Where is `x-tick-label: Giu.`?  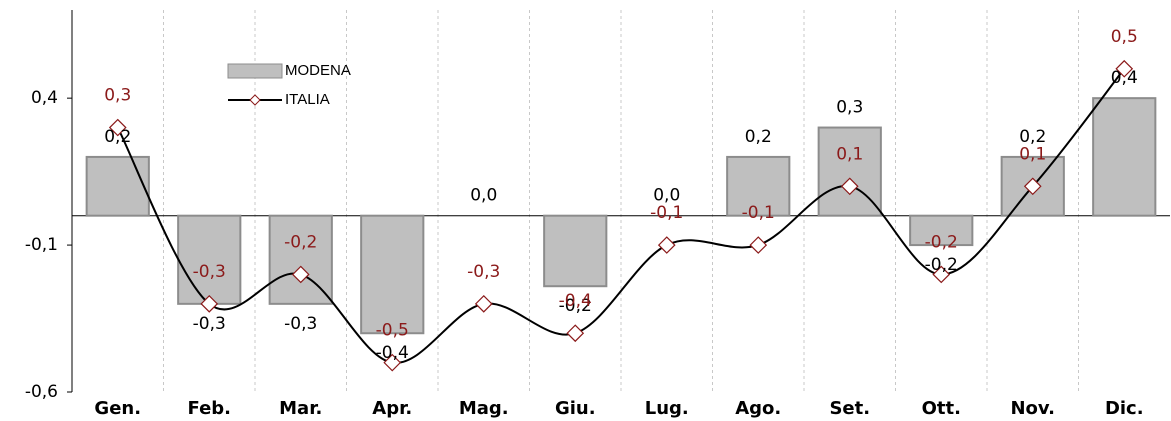
x-tick-label: Giu. is located at coordinates (575, 408).